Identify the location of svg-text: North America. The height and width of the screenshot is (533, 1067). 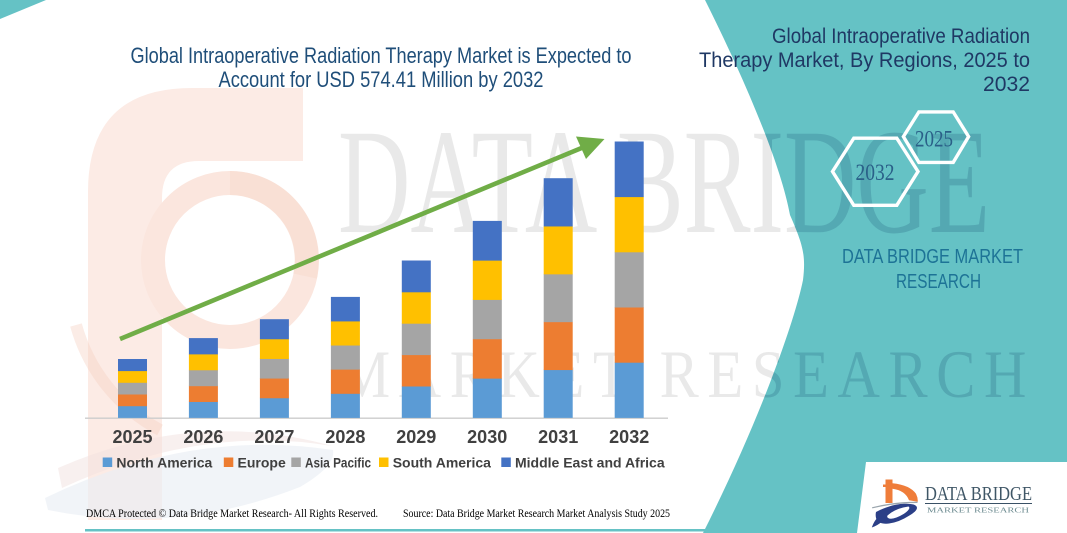
(164, 463).